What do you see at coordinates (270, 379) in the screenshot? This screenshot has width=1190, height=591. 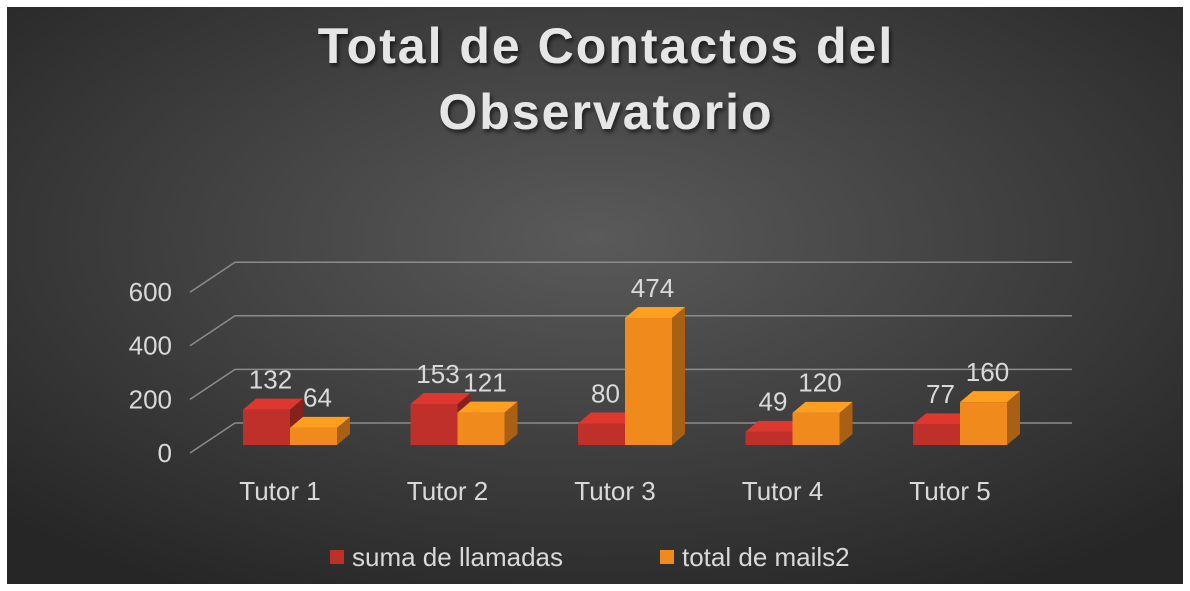 I see `data-label: 132` at bounding box center [270, 379].